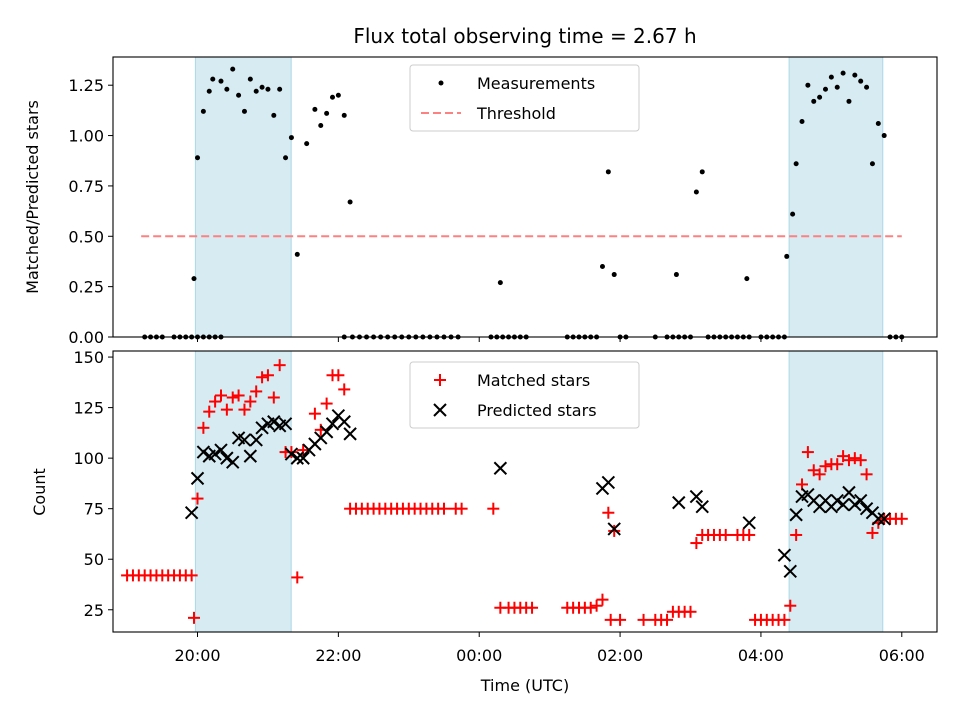 Image resolution: width=960 pixels, height=720 pixels. I want to click on bottom-xtick-label: 06:00, so click(902, 655).